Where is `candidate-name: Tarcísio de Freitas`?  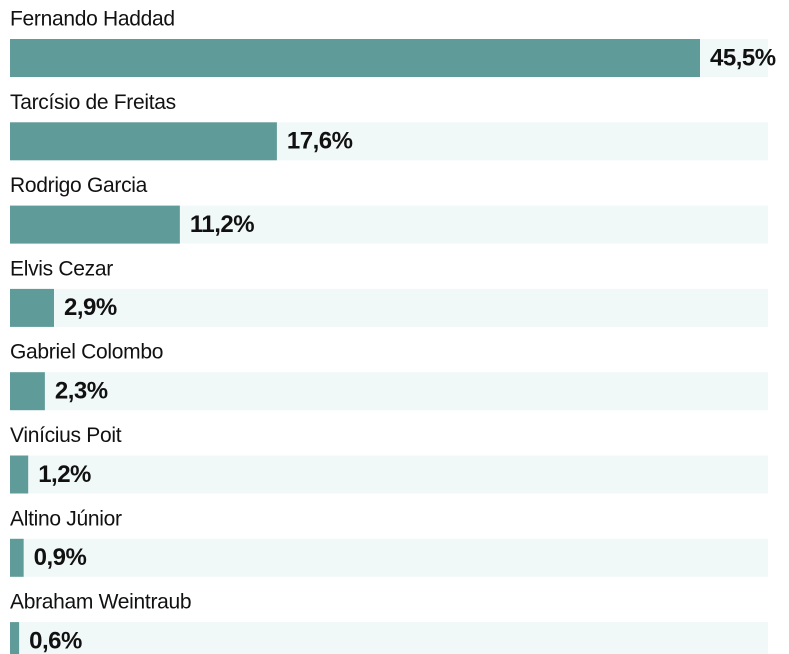 candidate-name: Tarcísio de Freitas is located at coordinates (93, 102).